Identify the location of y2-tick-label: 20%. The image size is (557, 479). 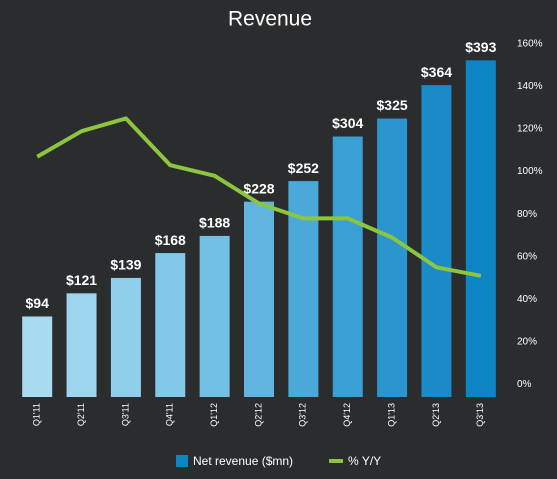
(527, 341).